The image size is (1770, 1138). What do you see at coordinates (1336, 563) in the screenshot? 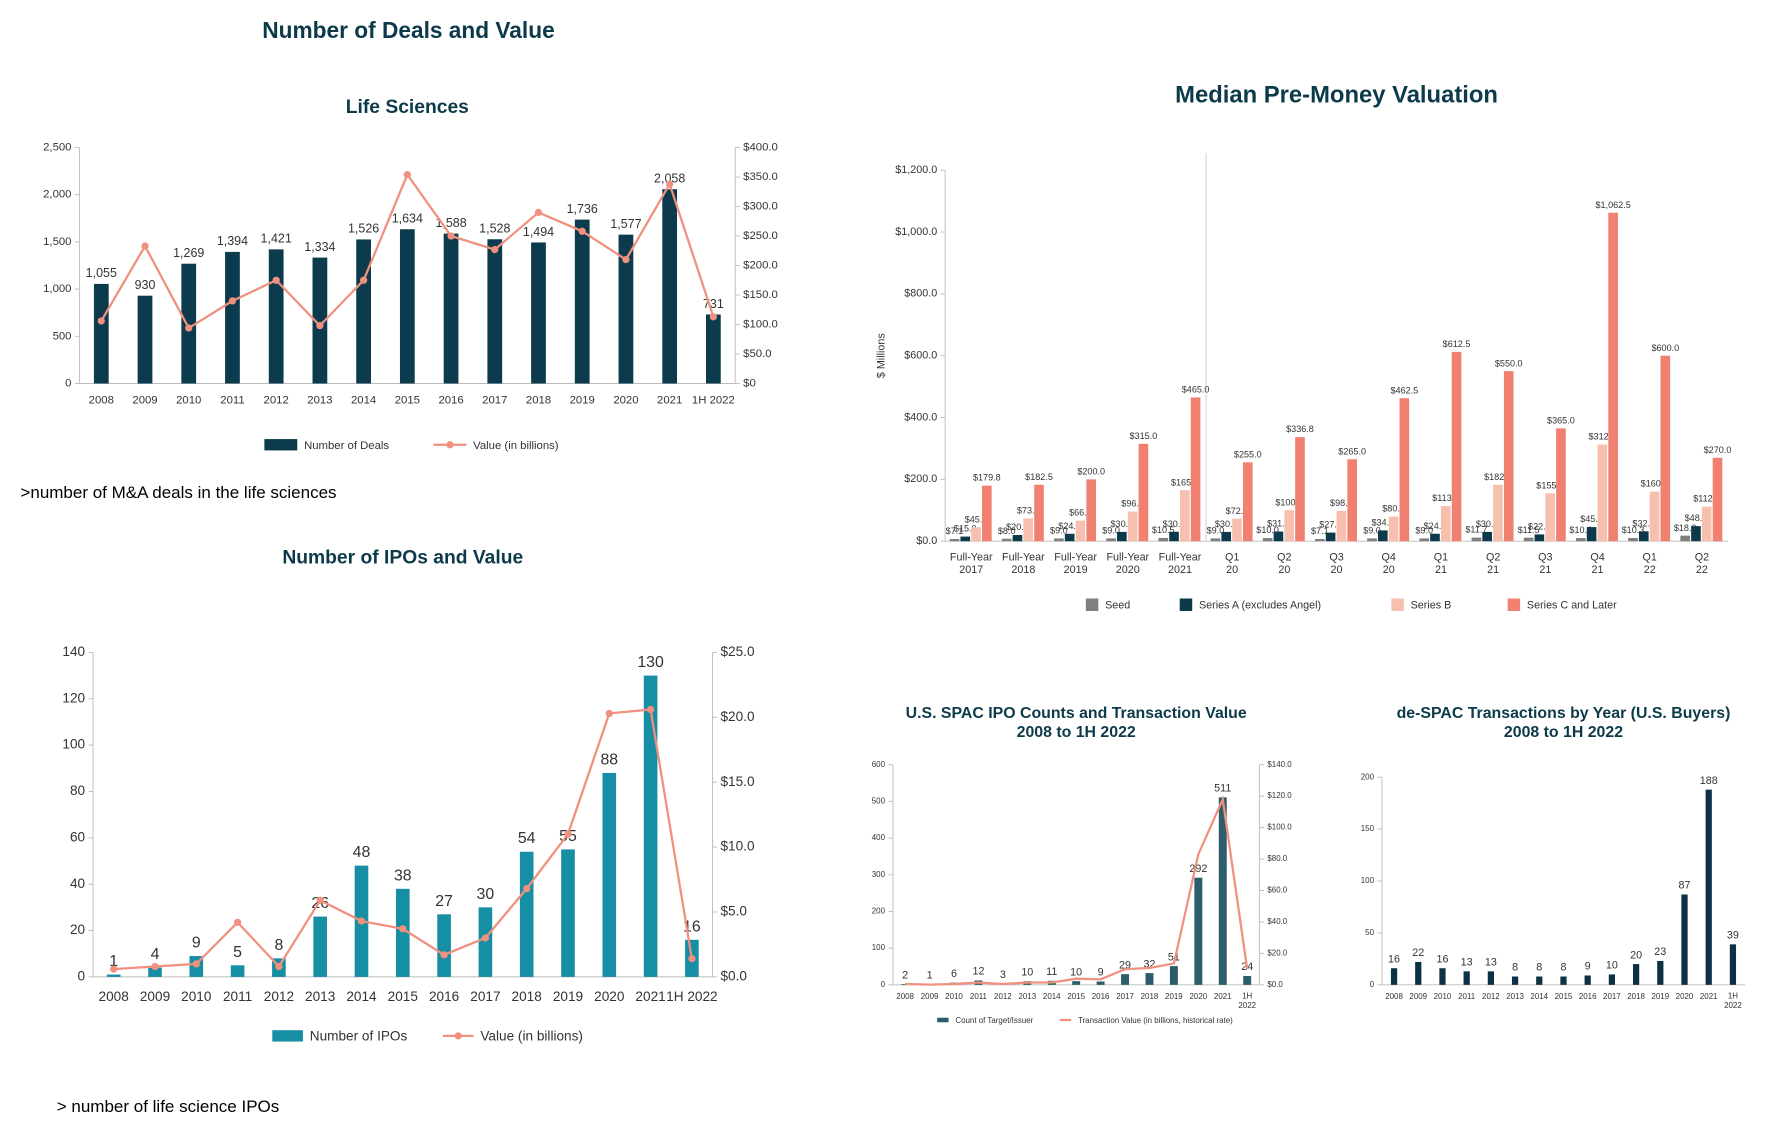
I see `x-tick-label: Q3 20` at bounding box center [1336, 563].